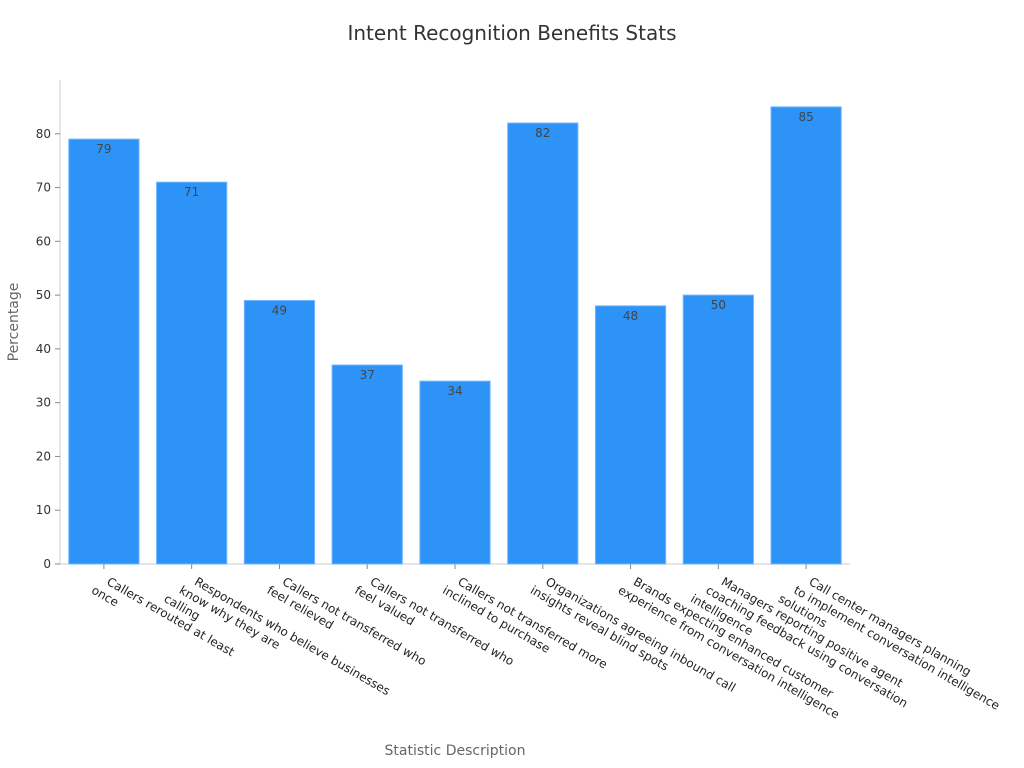 This screenshot has height=768, width=1024. What do you see at coordinates (191, 192) in the screenshot?
I see `bar-value-label: 71` at bounding box center [191, 192].